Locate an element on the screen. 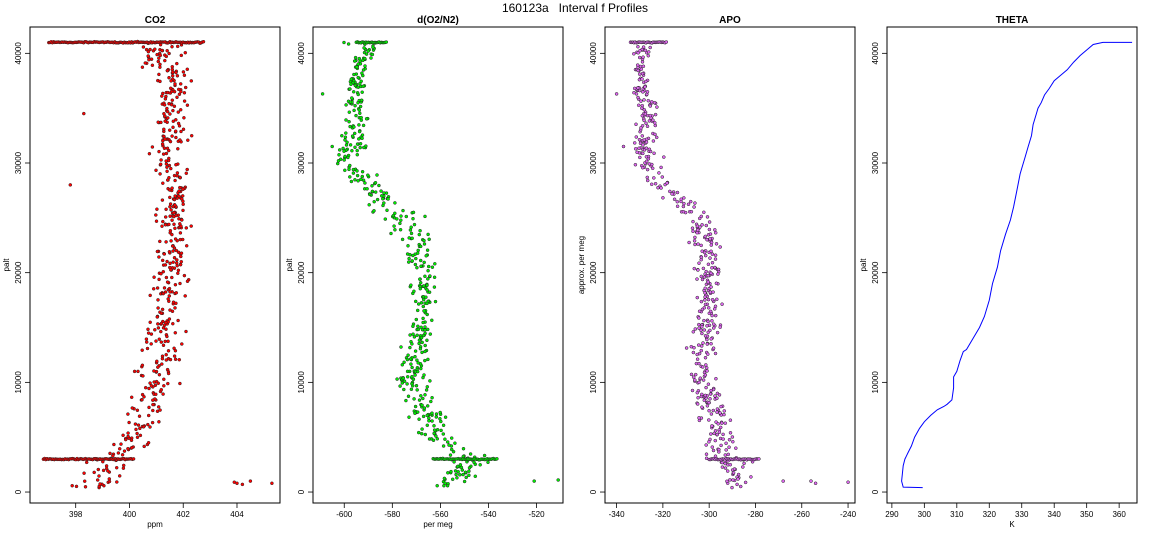 This screenshot has width=1150, height=550. panel-title: THETA is located at coordinates (1012, 20).